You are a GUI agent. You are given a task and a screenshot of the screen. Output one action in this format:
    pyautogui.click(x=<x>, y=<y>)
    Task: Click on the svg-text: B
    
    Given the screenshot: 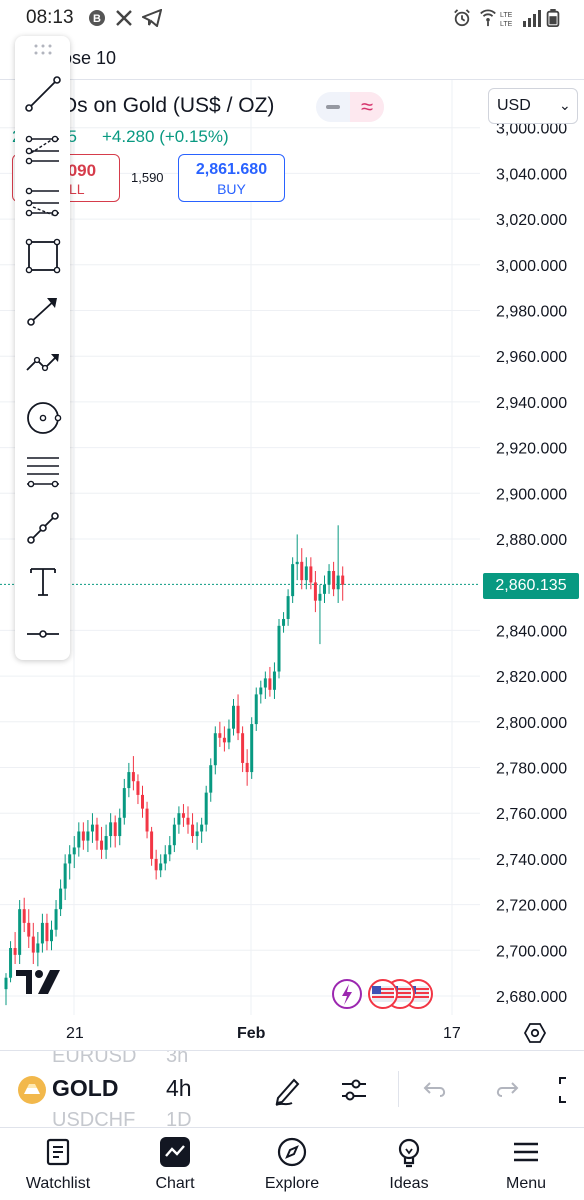 What is the action you would take?
    pyautogui.click(x=97, y=19)
    